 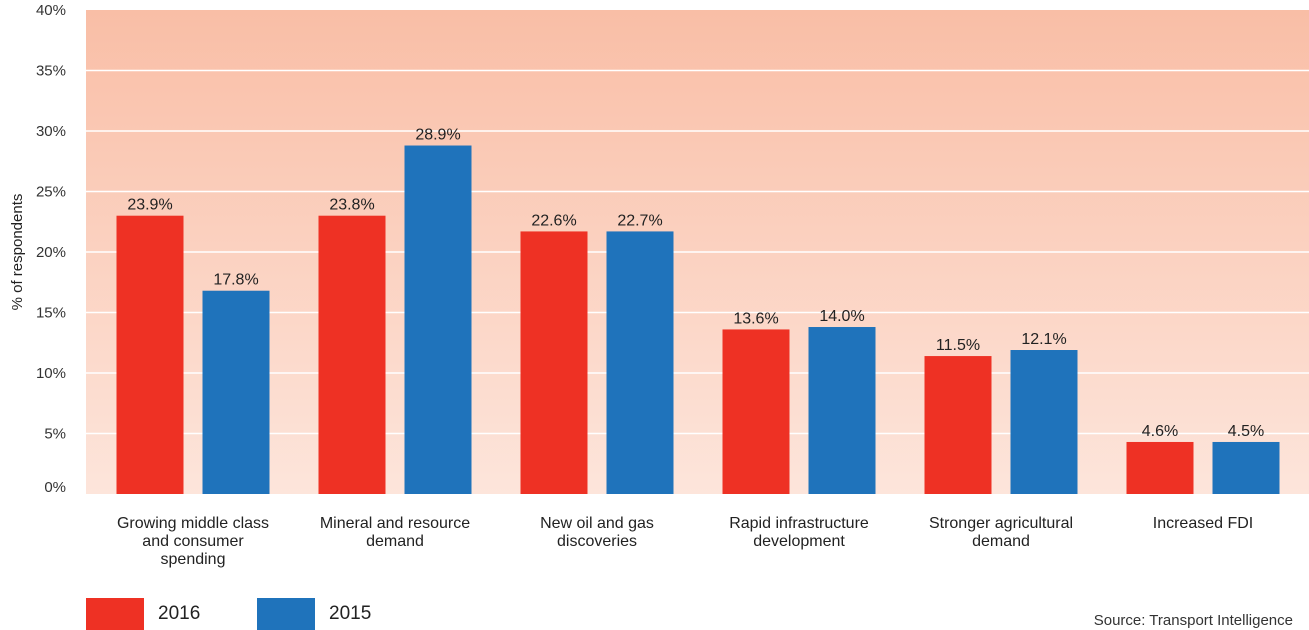 I want to click on legend: 2016 2015, so click(x=257, y=614).